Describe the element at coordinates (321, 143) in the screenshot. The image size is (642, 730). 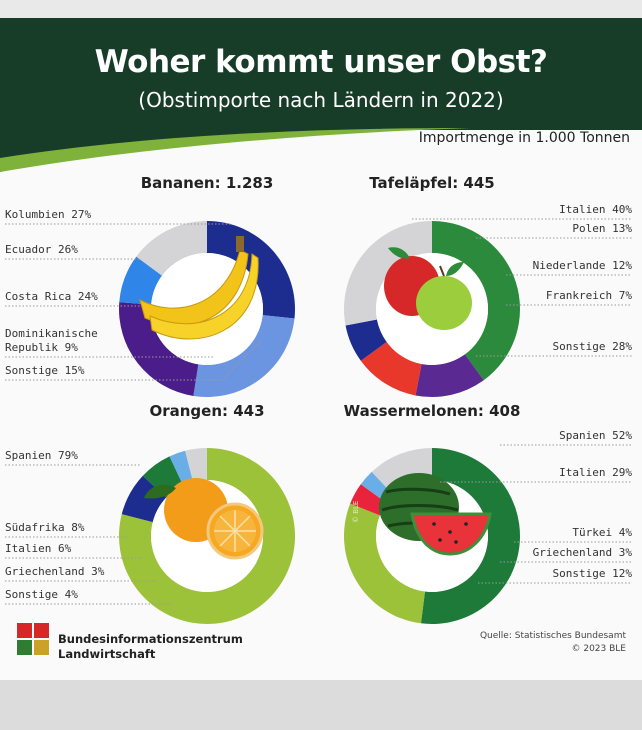
I see `header-swoosh` at that location.